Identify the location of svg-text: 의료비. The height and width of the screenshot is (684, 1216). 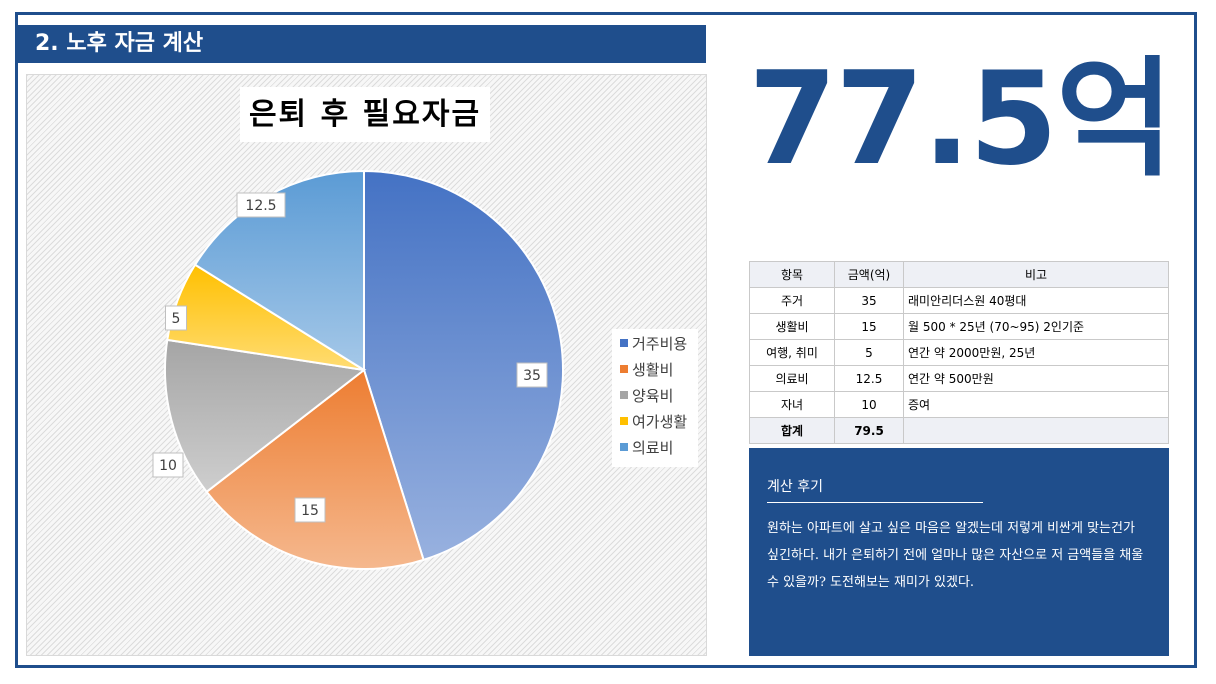
(652, 448).